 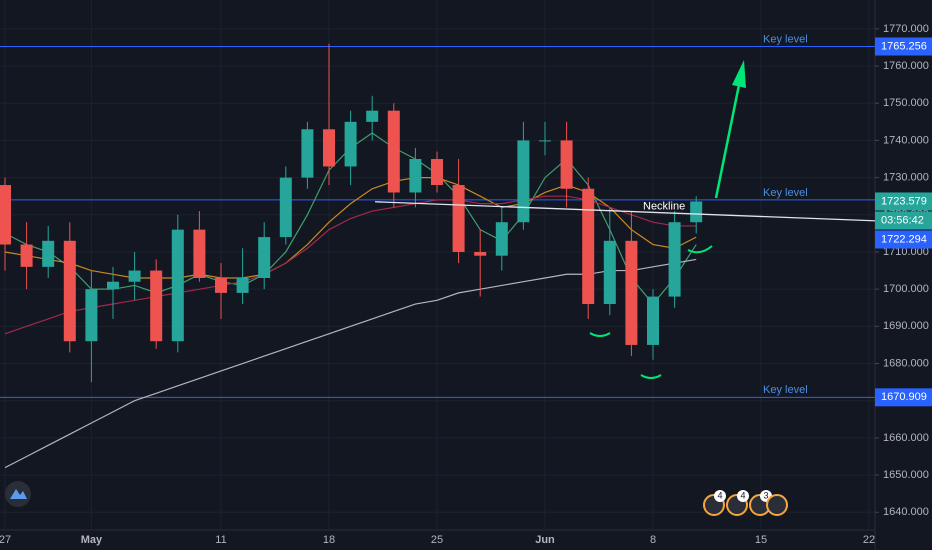 I want to click on y-tick-label: 1690.000, so click(x=906, y=326).